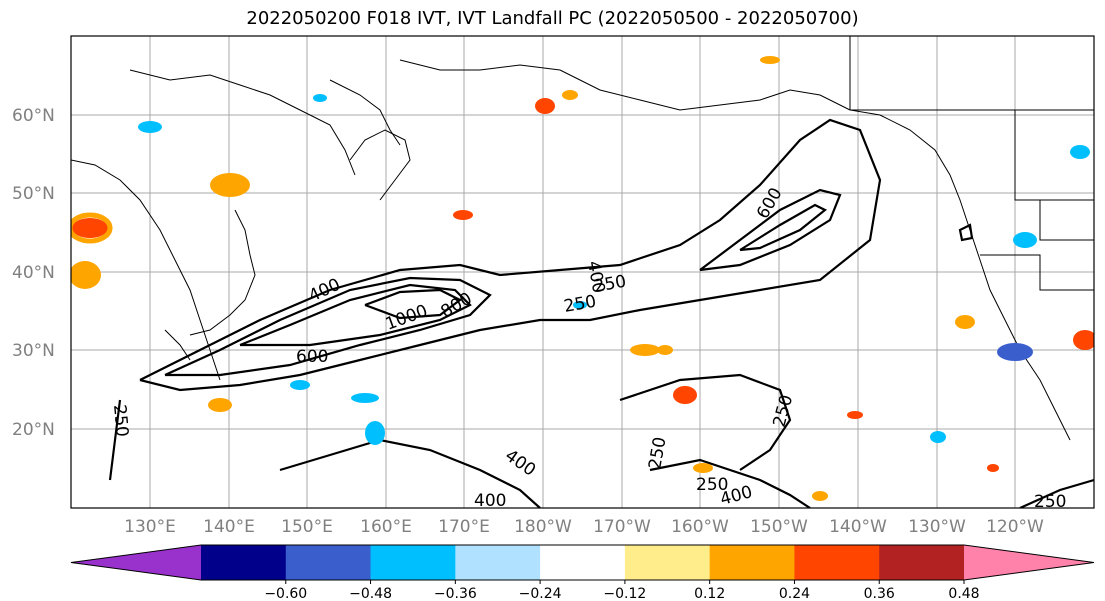 The width and height of the screenshot is (1105, 601). What do you see at coordinates (33, 116) in the screenshot?
I see `lat-label-60n: 60°N` at bounding box center [33, 116].